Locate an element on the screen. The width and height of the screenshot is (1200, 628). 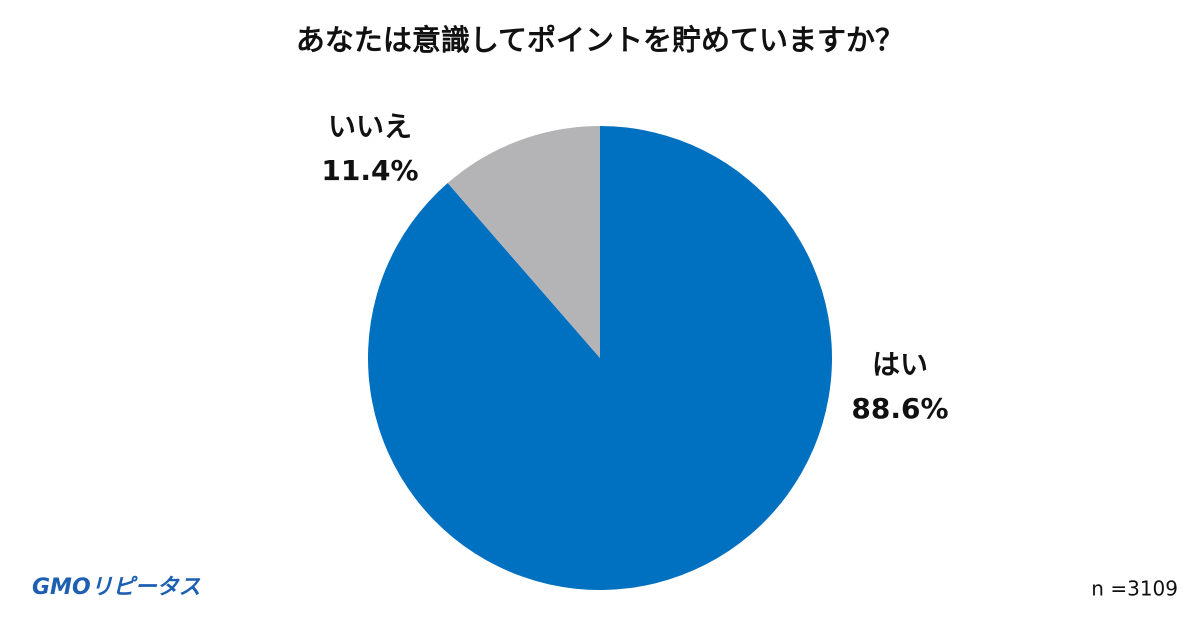
chart-title: あなたは意識してポイントを貯めていますか？ is located at coordinates (600, 40).